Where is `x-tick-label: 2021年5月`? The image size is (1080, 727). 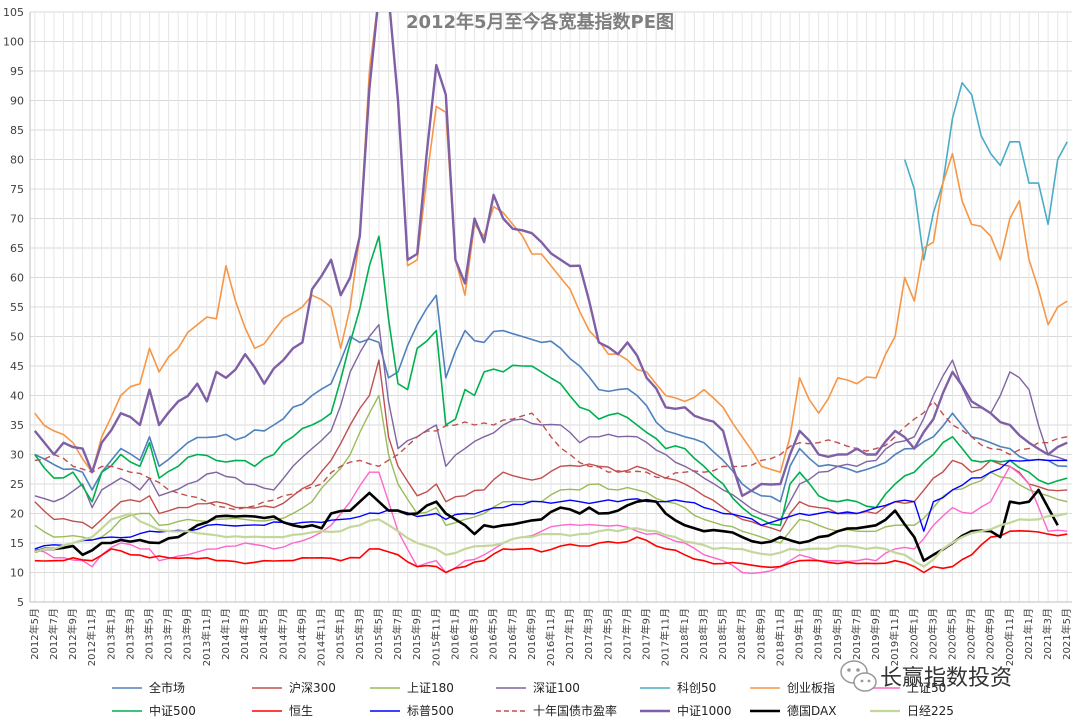
x-tick-label: 2021年5月 is located at coordinates (1066, 634).